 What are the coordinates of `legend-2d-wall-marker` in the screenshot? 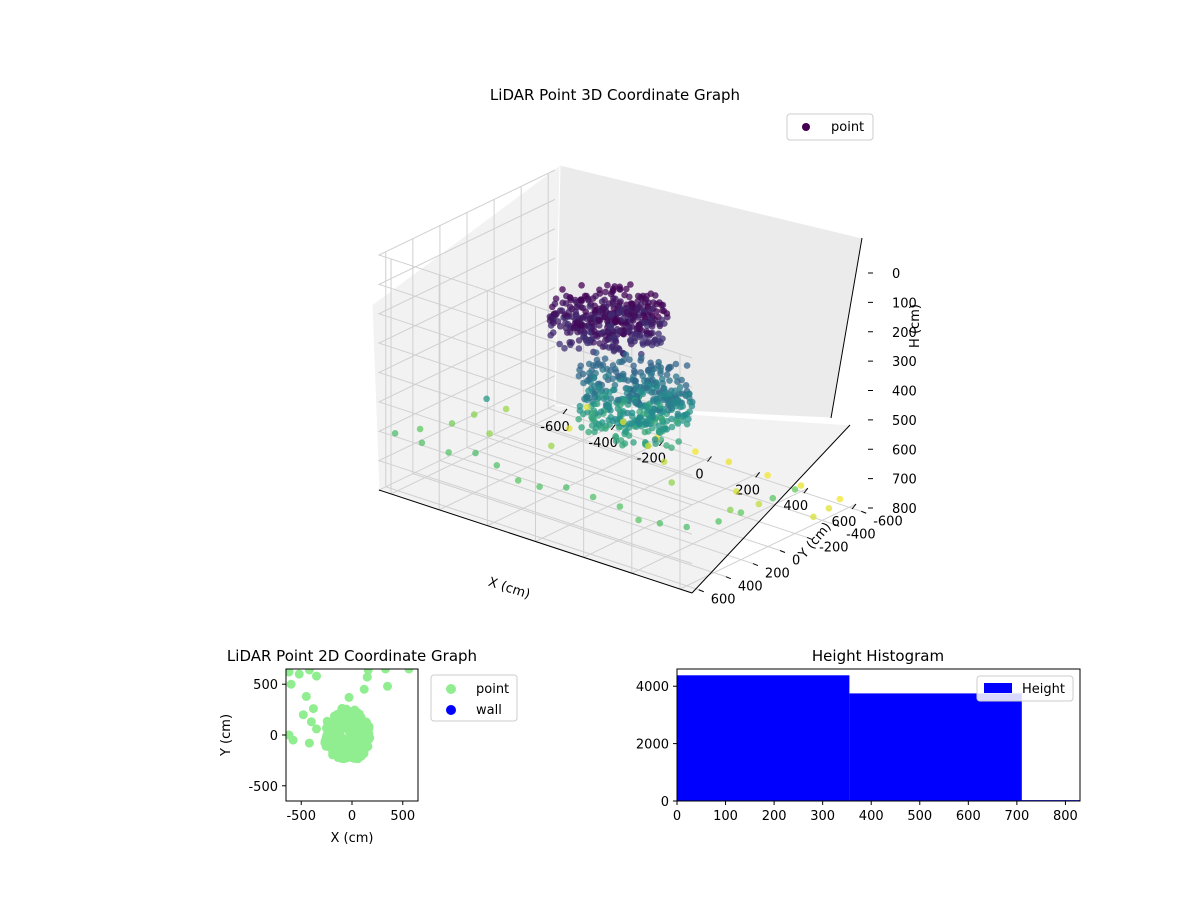 It's located at (451, 710).